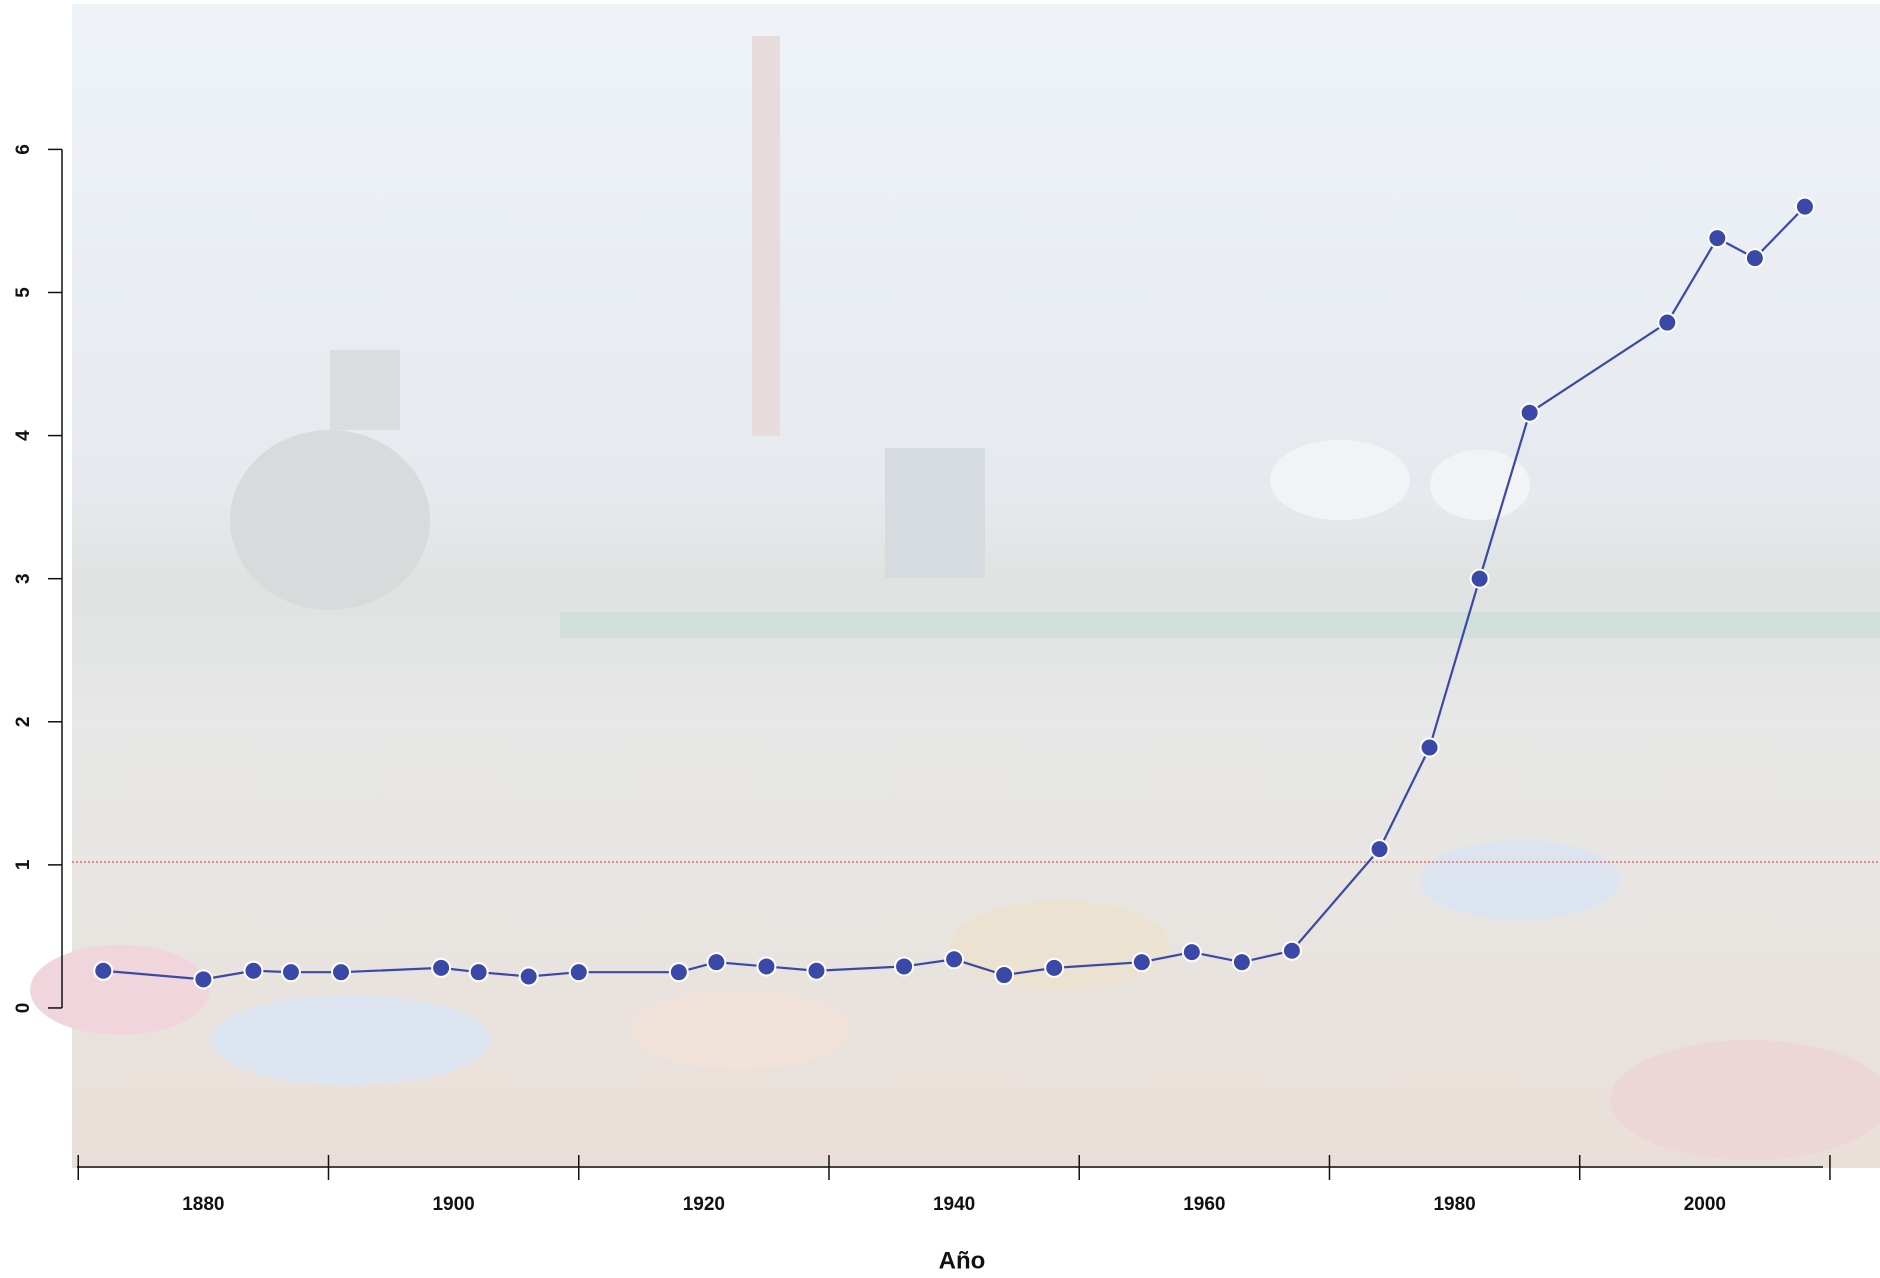 The width and height of the screenshot is (1880, 1278). Describe the element at coordinates (453, 1204) in the screenshot. I see `x-tick-label: 1900` at that location.